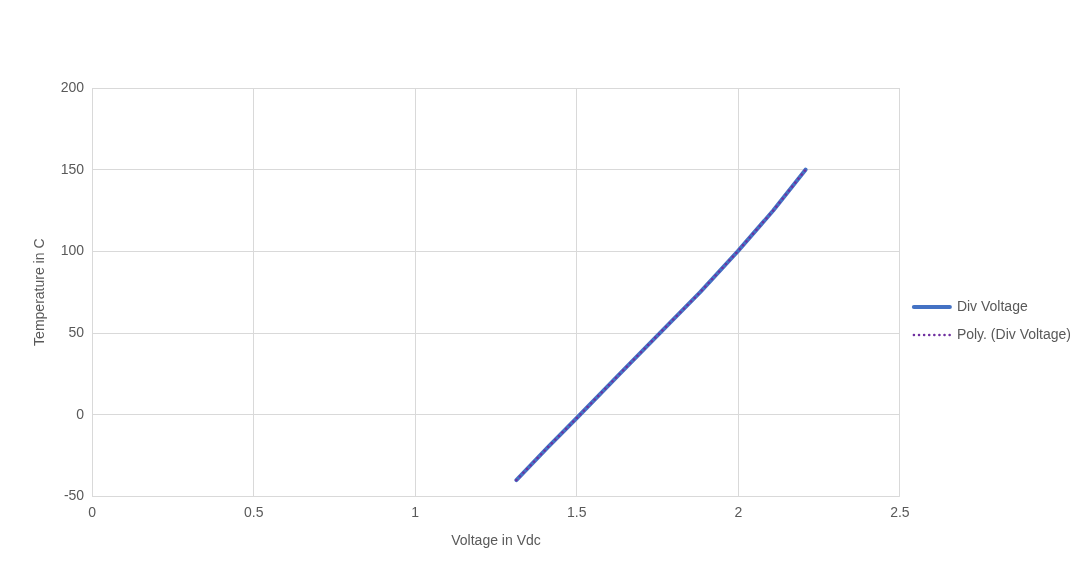  Describe the element at coordinates (92, 511) in the screenshot. I see `x-tick-label: 0` at that location.